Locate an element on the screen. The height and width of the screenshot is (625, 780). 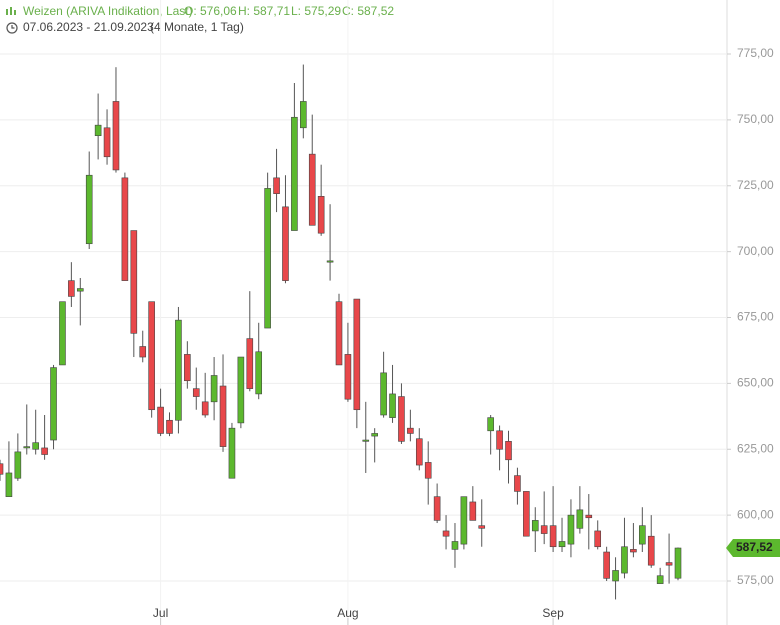
ohlc-label: L: 575,29 is located at coordinates (316, 11).